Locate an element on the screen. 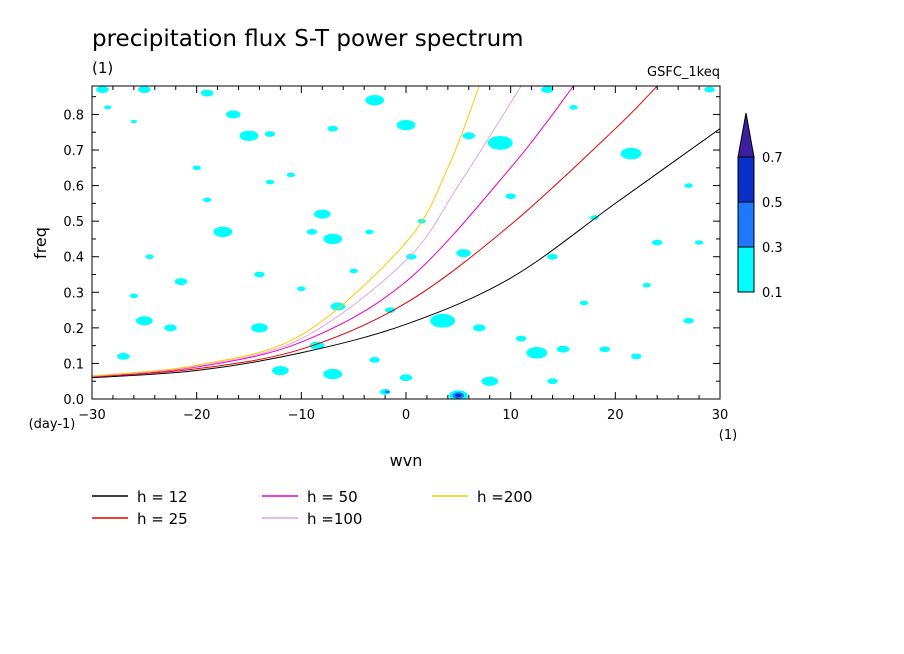 The height and width of the screenshot is (654, 904). legend-label: h = 12 is located at coordinates (162, 497).